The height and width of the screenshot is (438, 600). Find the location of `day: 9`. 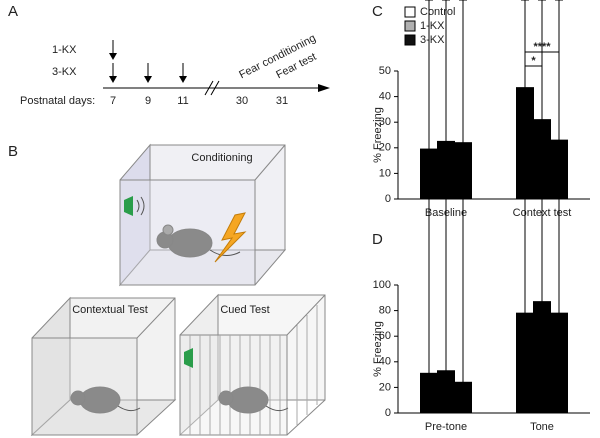

day: 9 is located at coordinates (148, 101).